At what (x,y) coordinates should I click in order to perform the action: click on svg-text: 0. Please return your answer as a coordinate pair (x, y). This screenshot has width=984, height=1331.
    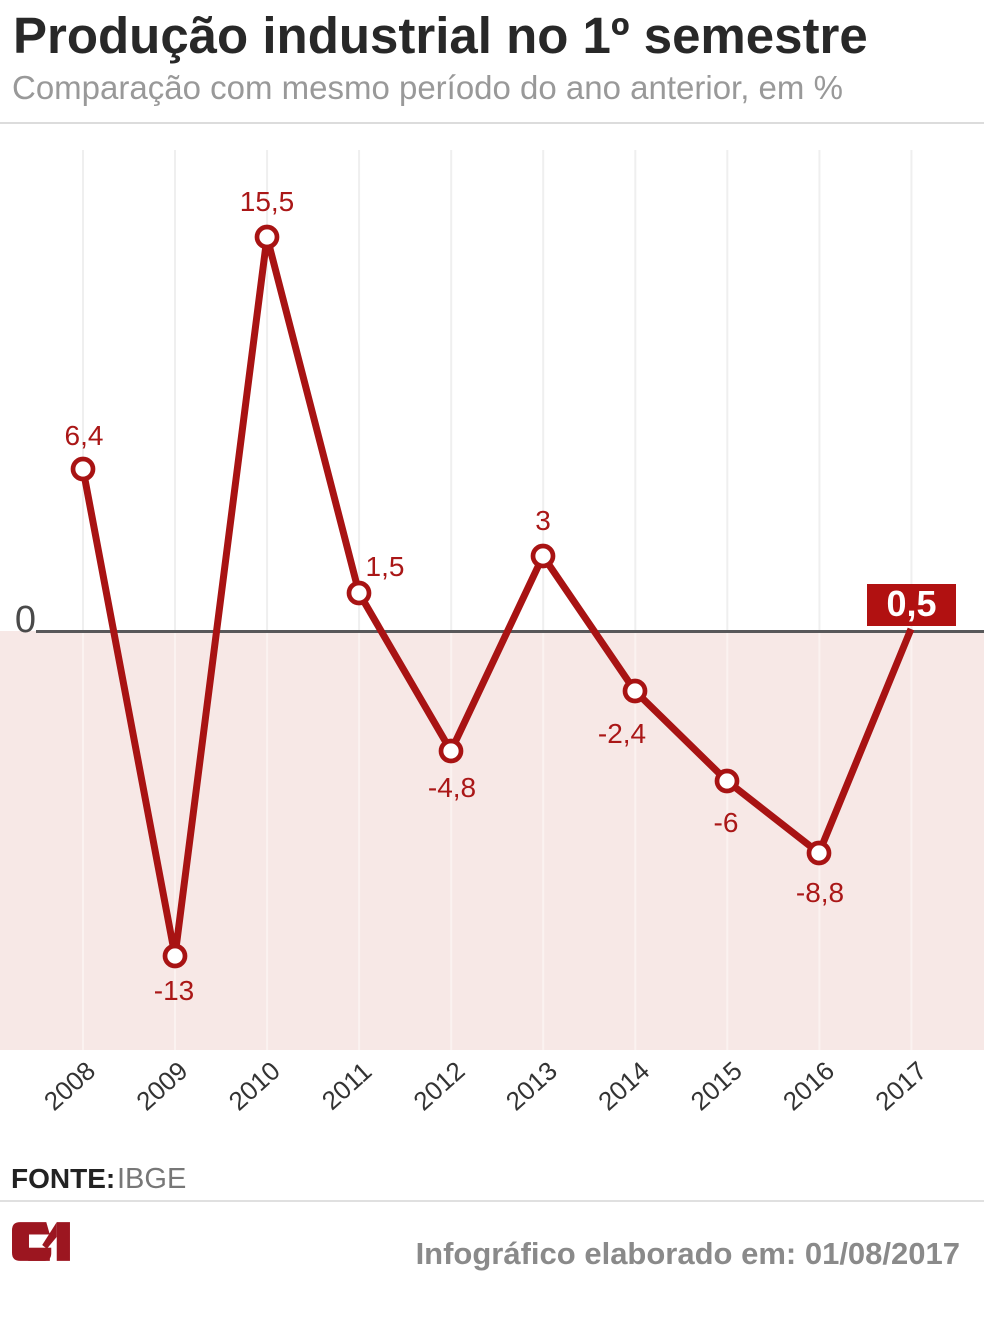
    Looking at the image, I should click on (25, 620).